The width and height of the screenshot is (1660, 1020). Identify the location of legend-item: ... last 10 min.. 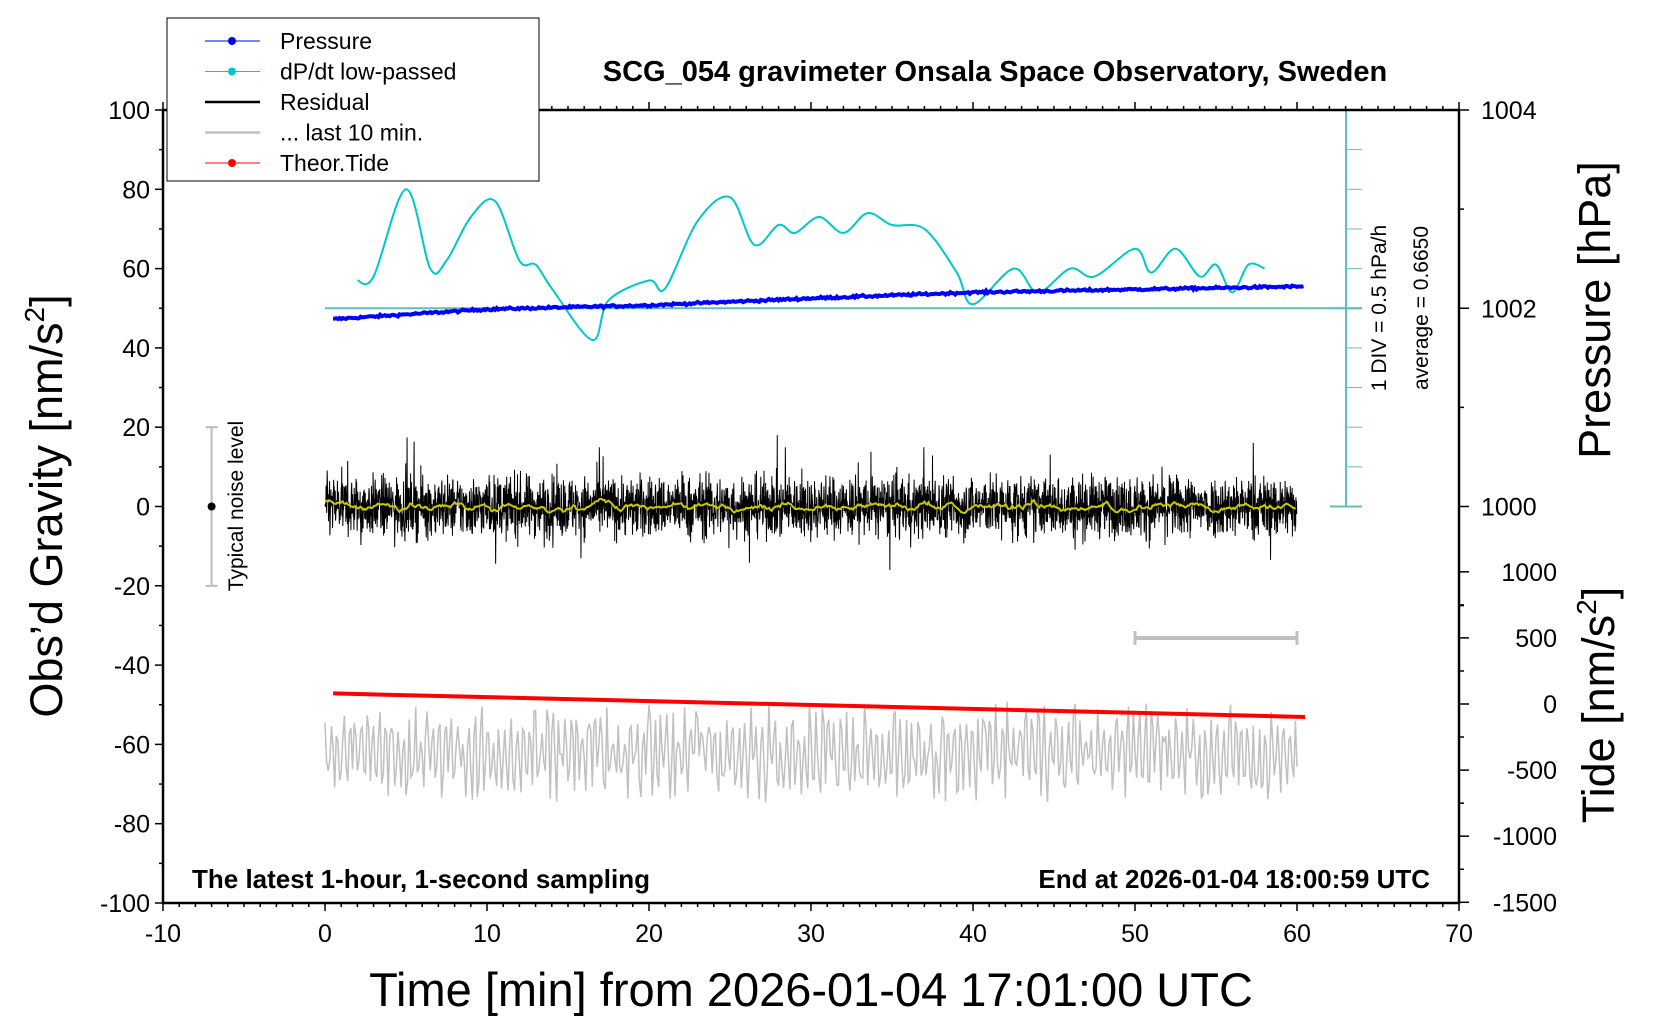
(314, 133).